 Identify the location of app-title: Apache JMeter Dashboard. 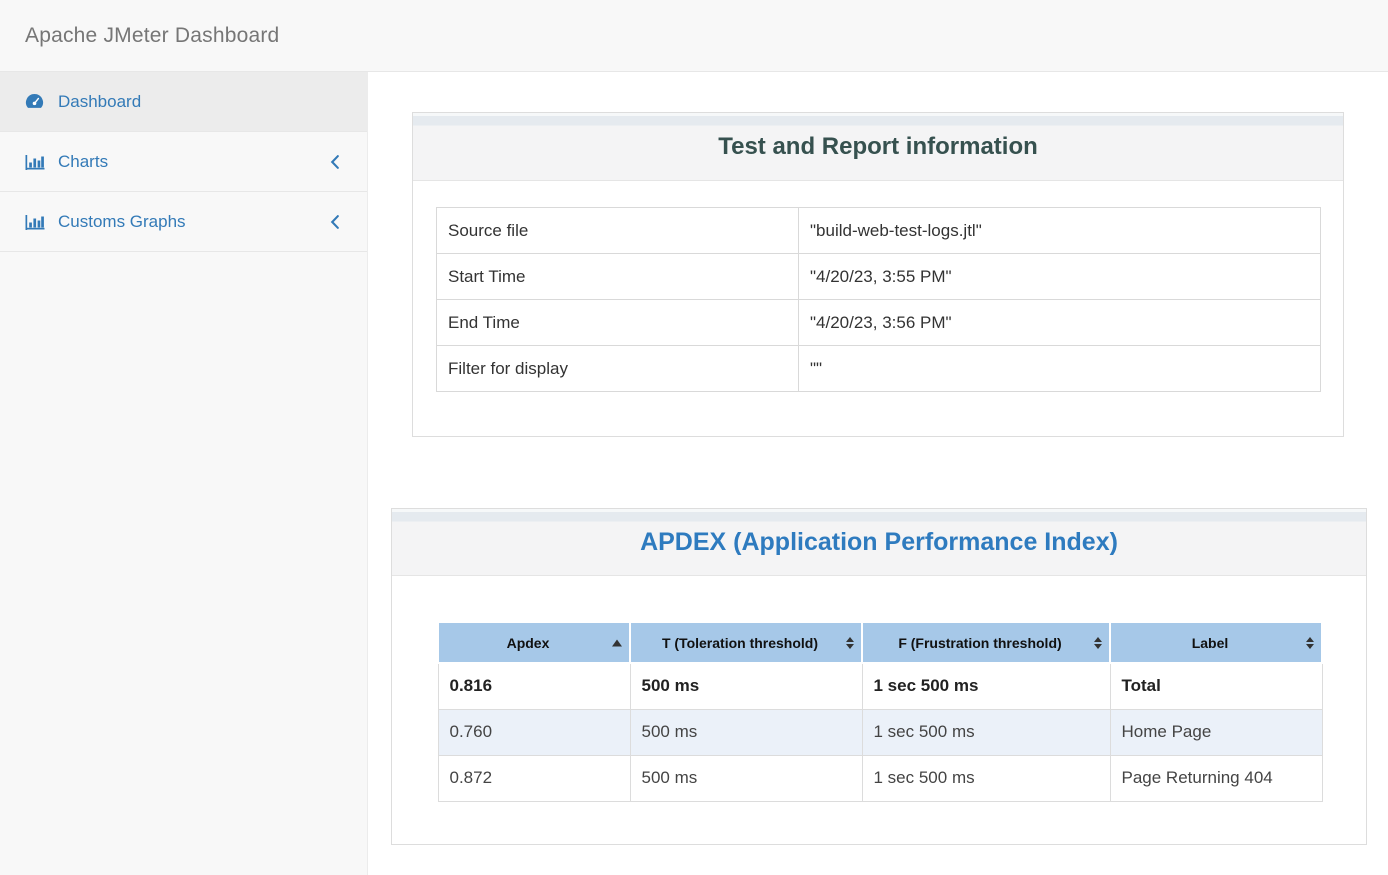
(152, 35).